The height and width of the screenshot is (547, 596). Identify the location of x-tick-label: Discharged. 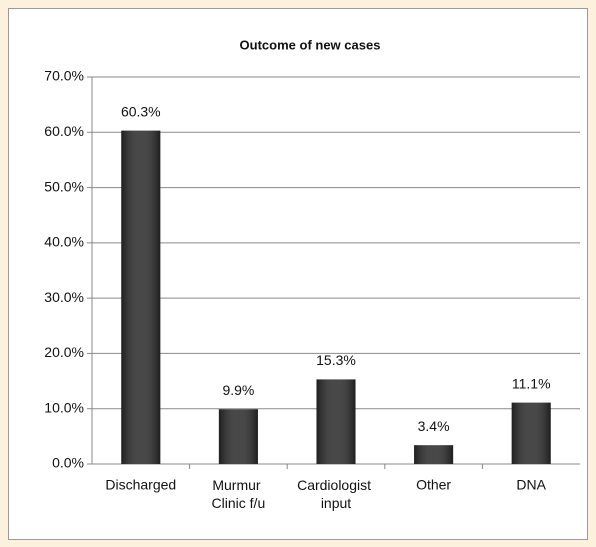
(140, 485).